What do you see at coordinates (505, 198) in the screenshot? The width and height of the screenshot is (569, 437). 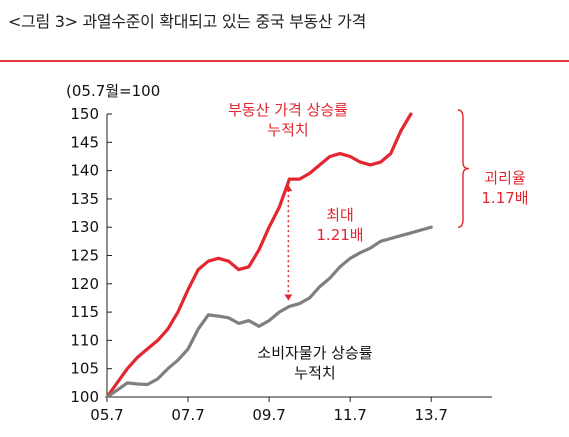 I see `current-gap-line-2: 1.17배` at bounding box center [505, 198].